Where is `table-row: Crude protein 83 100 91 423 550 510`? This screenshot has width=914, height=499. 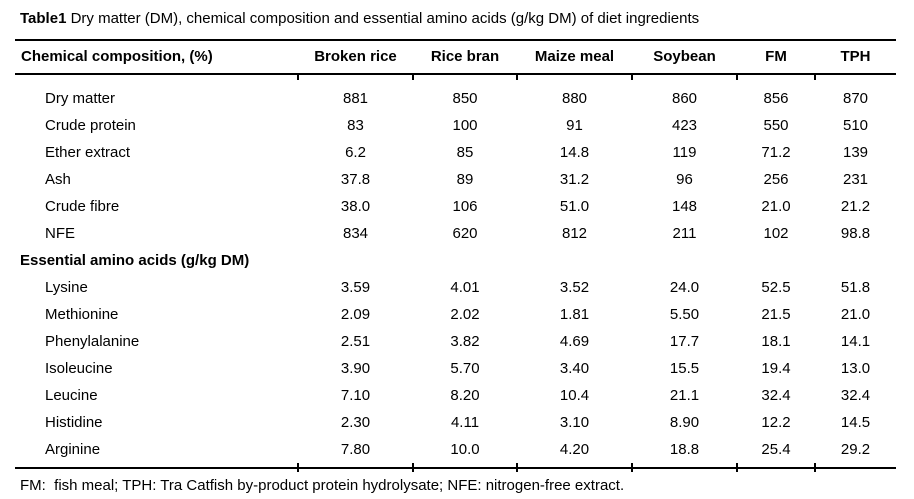
table-row: Crude protein 83 100 91 423 550 510 is located at coordinates (455, 125).